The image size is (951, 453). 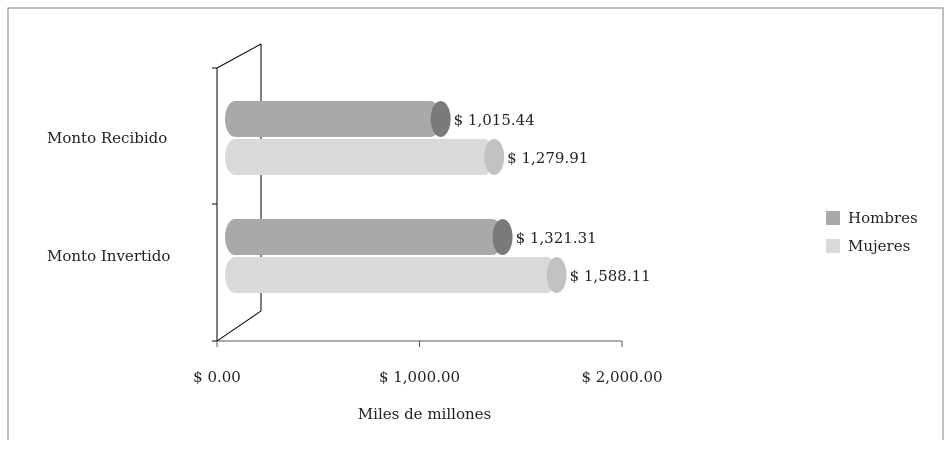 I want to click on x-tick-label: $ 0.00, so click(x=217, y=377).